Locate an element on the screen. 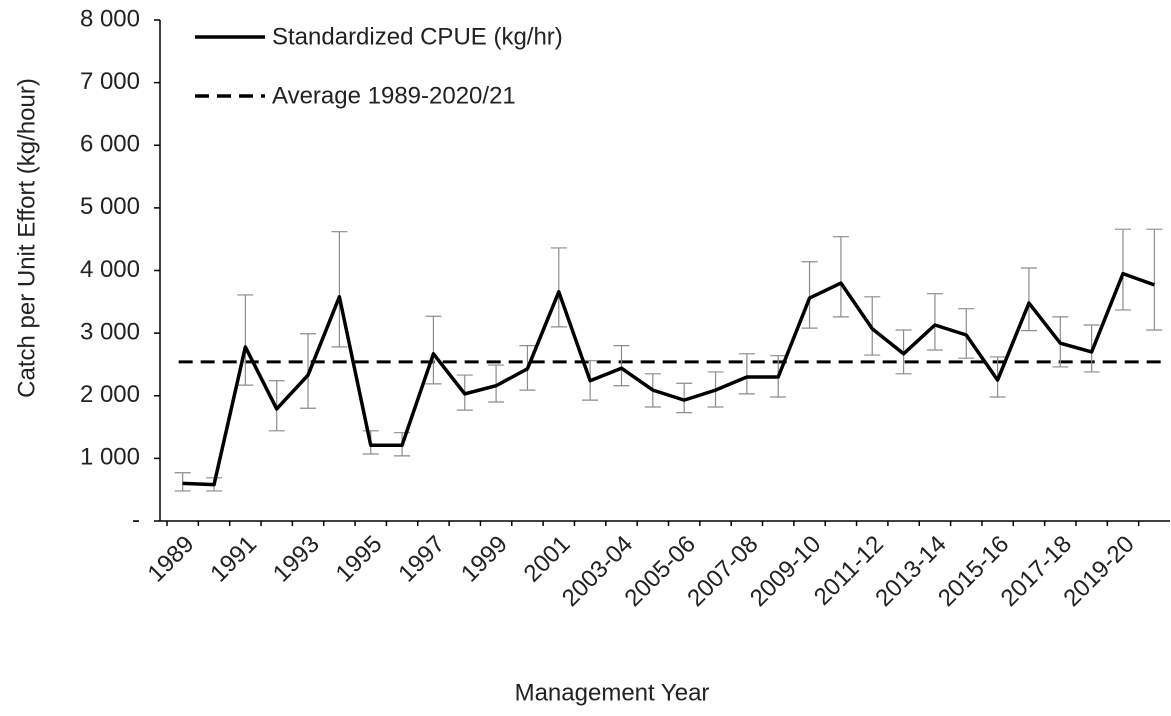  x-tick-label: 1989 is located at coordinates (171, 559).